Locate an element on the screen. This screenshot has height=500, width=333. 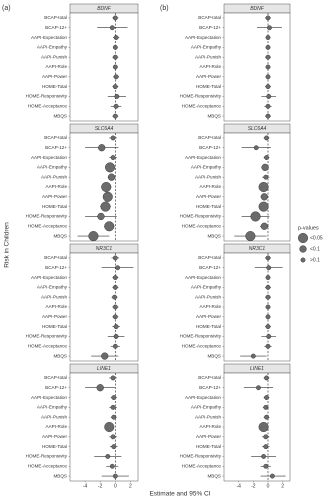
x-tick-label: -4 is located at coordinates (85, 486).